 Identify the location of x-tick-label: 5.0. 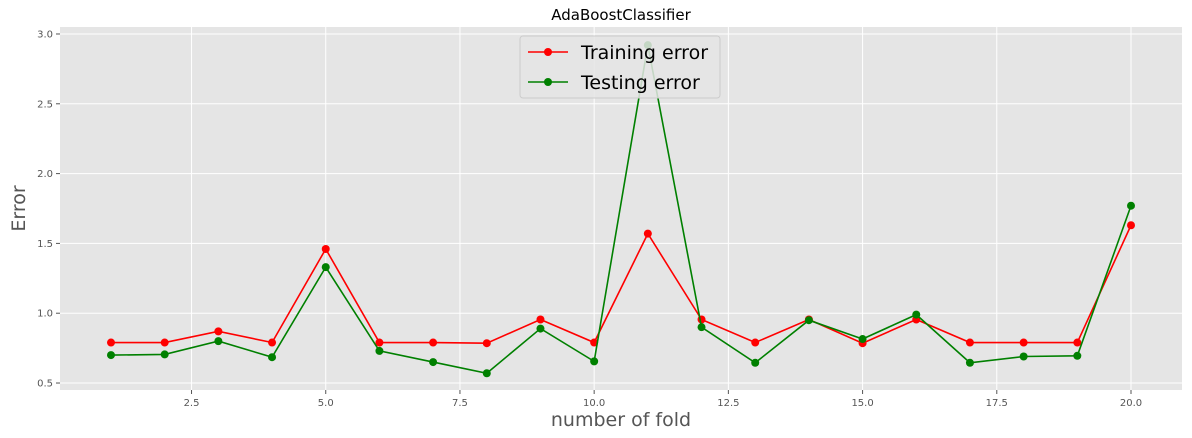
(326, 403).